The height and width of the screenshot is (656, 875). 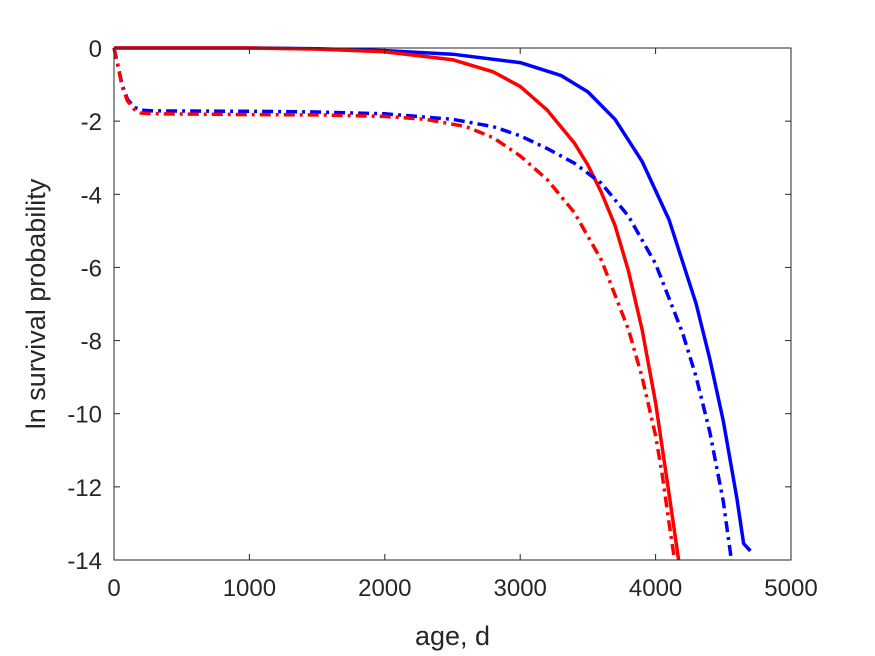 I want to click on x-tick-label: 1000, so click(x=249, y=588).